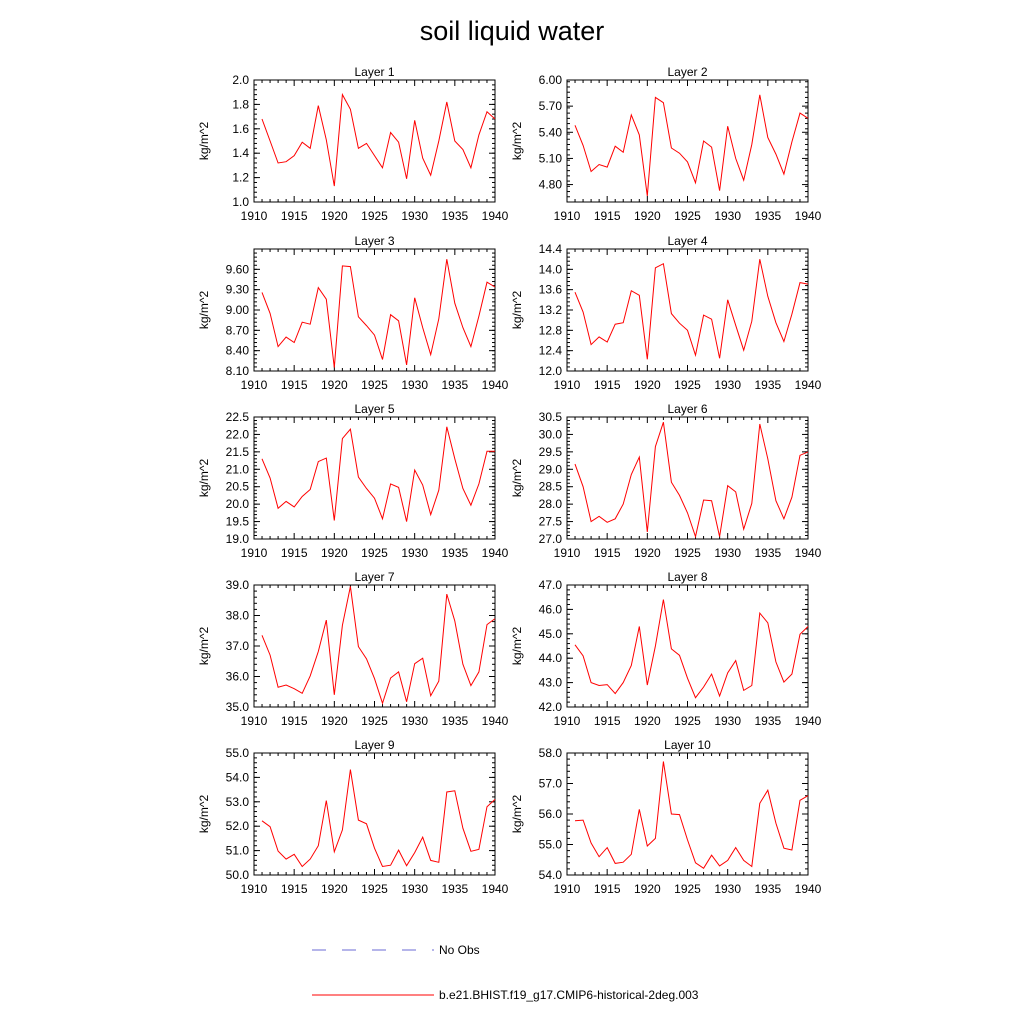 This screenshot has height=1024, width=1024. Describe the element at coordinates (238, 310) in the screenshot. I see `y-tick-label: 9.00` at that location.